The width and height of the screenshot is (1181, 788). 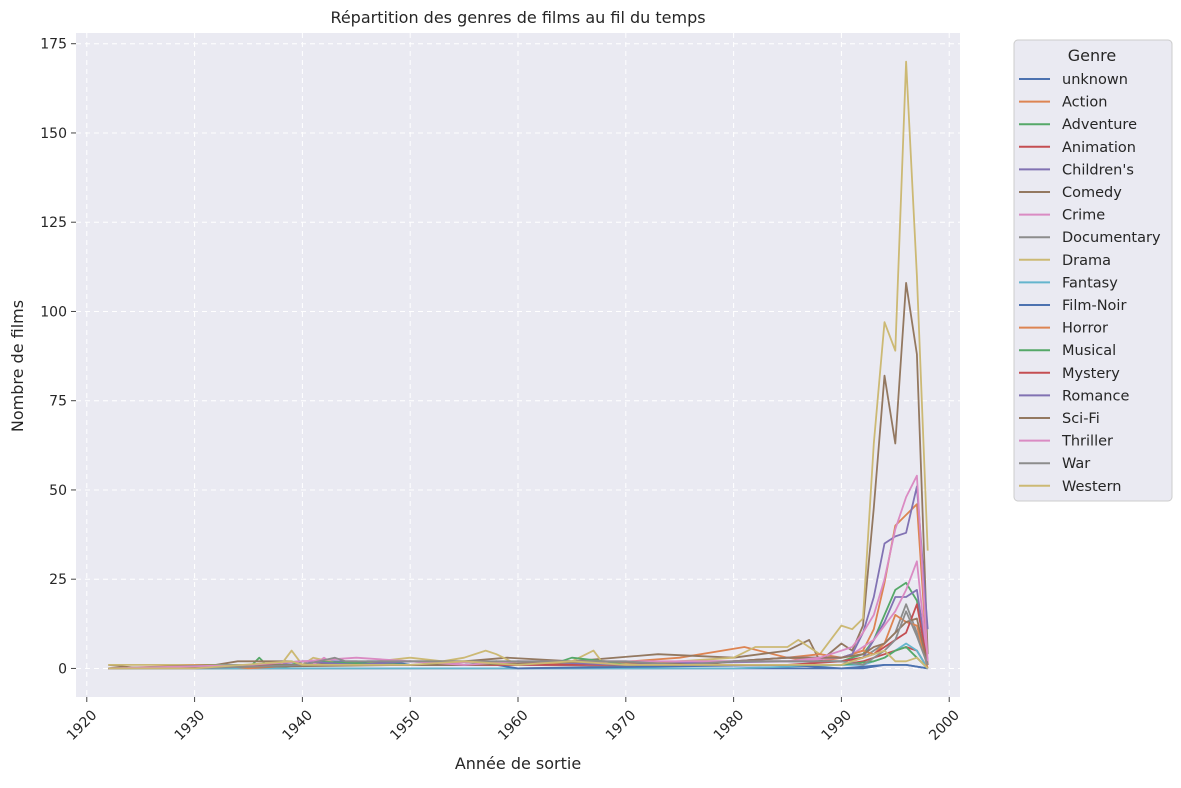 I want to click on y-tick-label: 25, so click(x=58, y=580).